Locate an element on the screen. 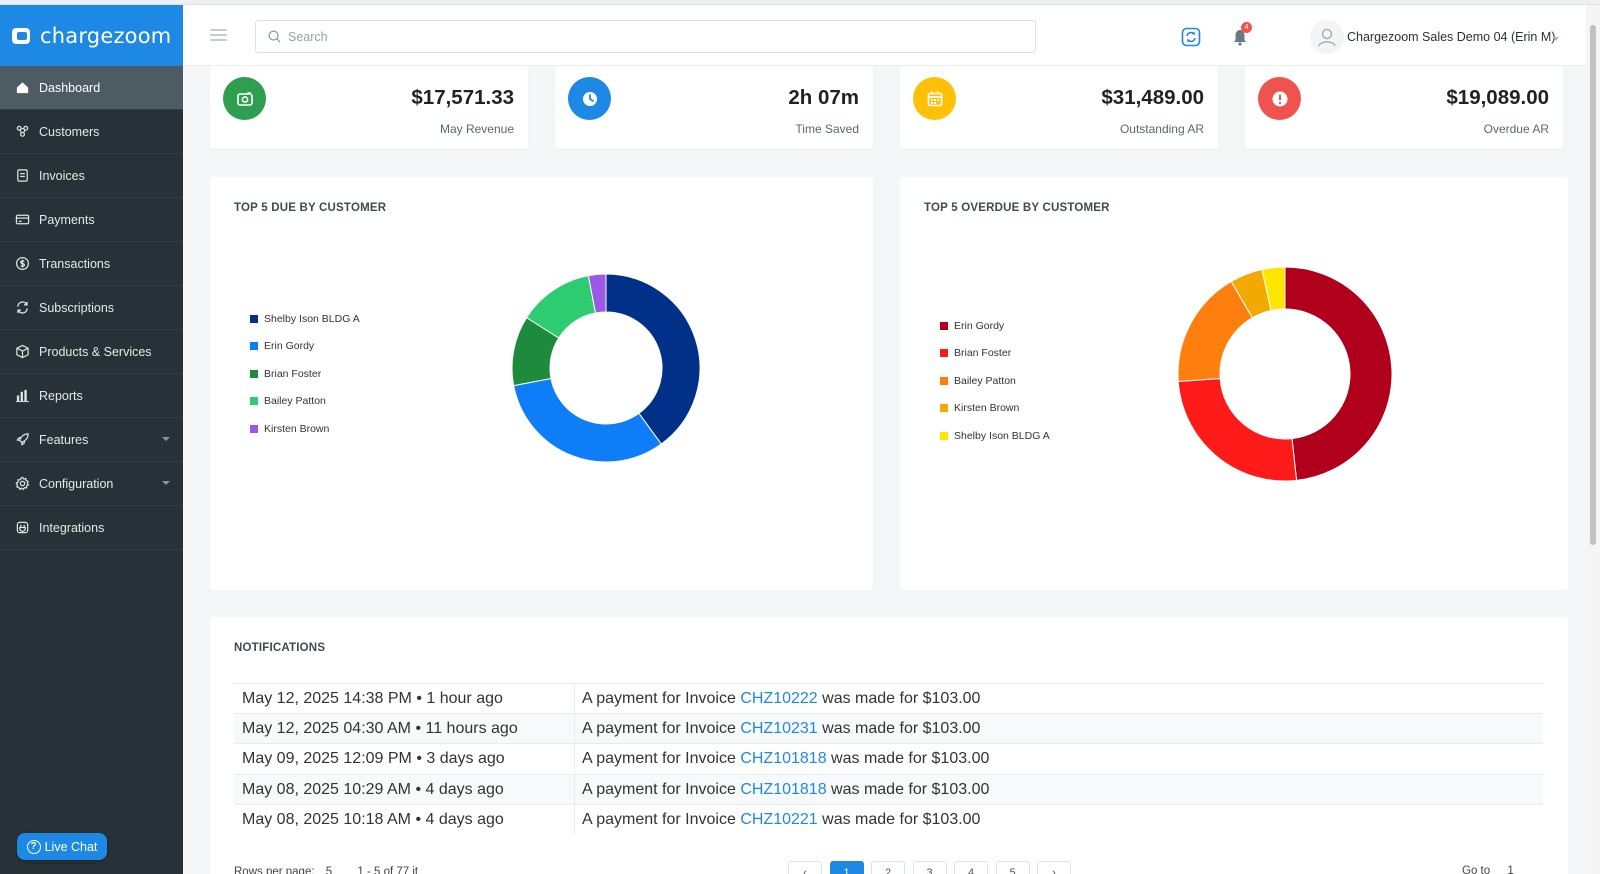 The width and height of the screenshot is (1600, 874). legend-label: Bailey Patton is located at coordinates (985, 380).